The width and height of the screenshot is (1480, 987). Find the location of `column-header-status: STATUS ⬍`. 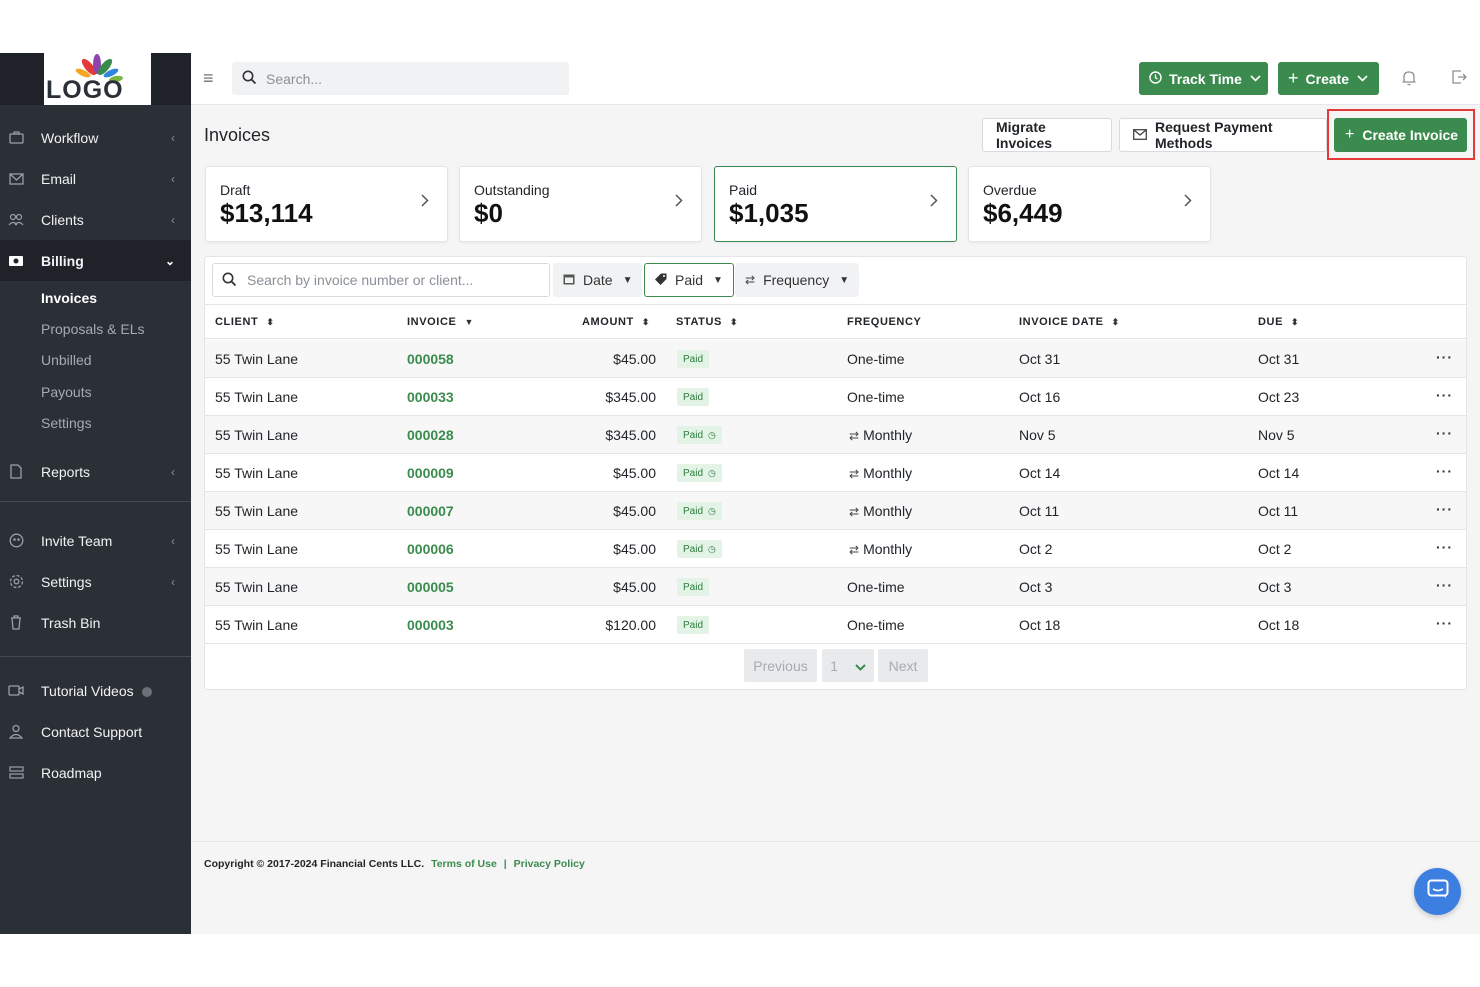

column-header-status: STATUS ⬍ is located at coordinates (707, 322).